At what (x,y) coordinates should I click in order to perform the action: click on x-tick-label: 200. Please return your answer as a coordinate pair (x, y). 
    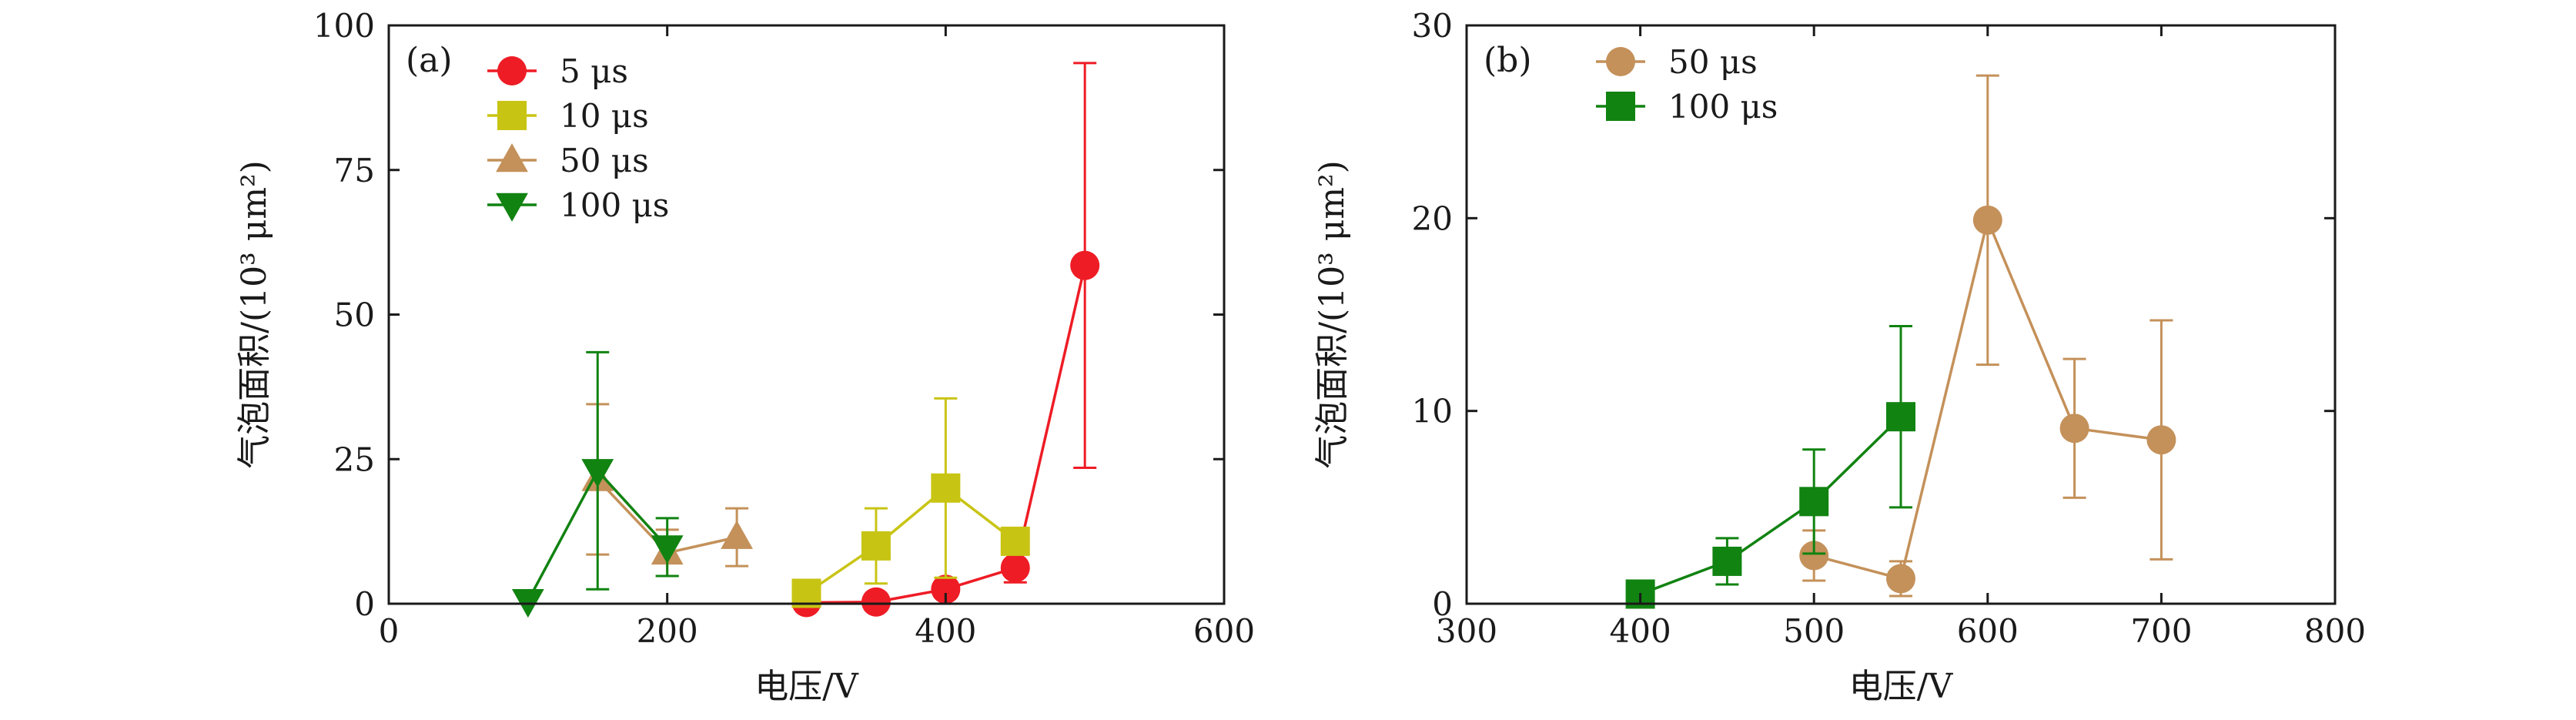
    Looking at the image, I should click on (668, 631).